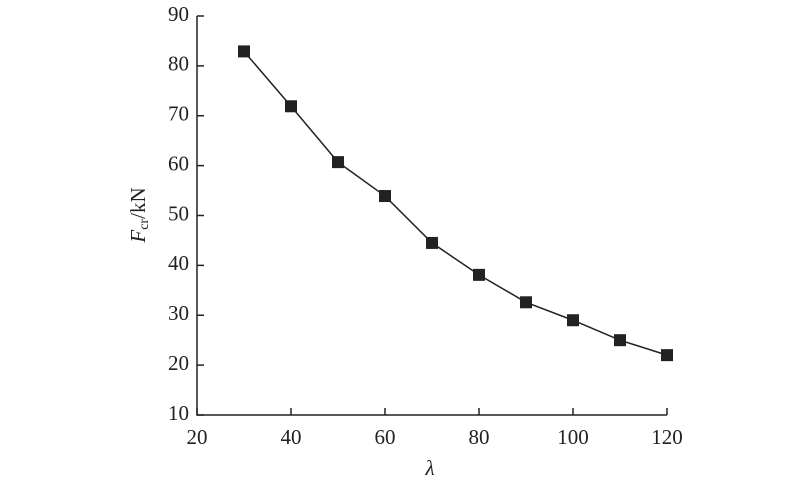  What do you see at coordinates (573, 437) in the screenshot?
I see `x-tick-label: 100` at bounding box center [573, 437].